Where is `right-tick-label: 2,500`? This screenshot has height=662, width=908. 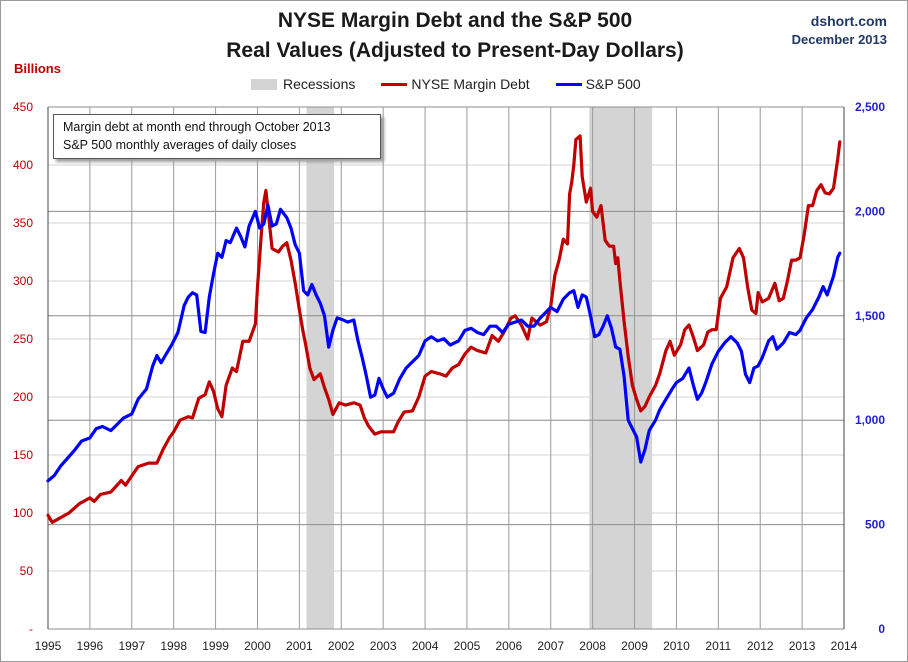
right-tick-label: 2,500 is located at coordinates (870, 107).